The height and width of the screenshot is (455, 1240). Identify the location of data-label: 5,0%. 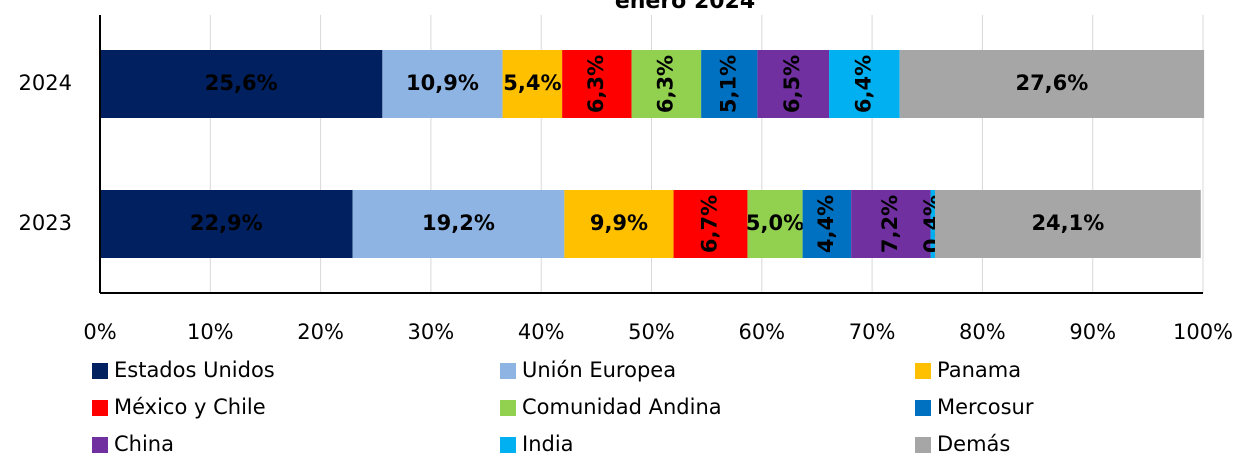
(775, 223).